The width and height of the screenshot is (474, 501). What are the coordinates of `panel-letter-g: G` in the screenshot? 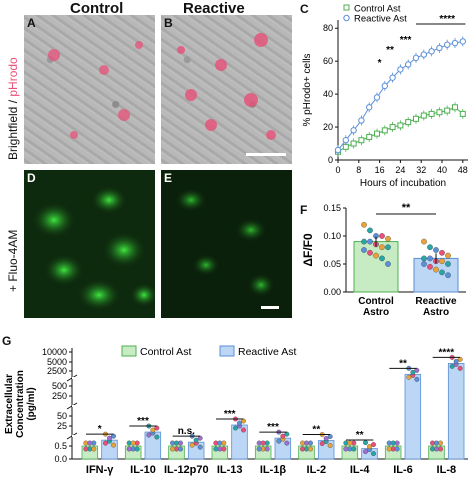 It's located at (7, 341).